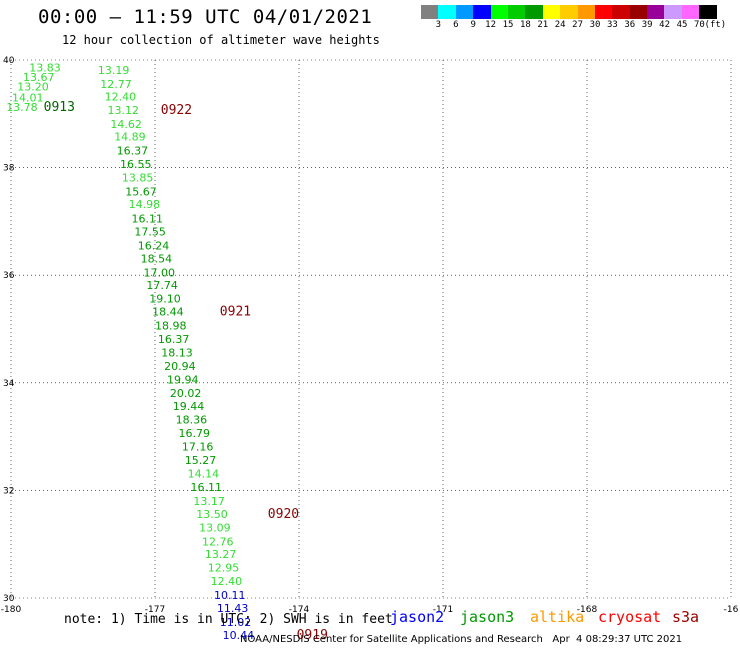 Image resolution: width=740 pixels, height=650 pixels. I want to click on x-tick-label: -180, so click(11, 610).